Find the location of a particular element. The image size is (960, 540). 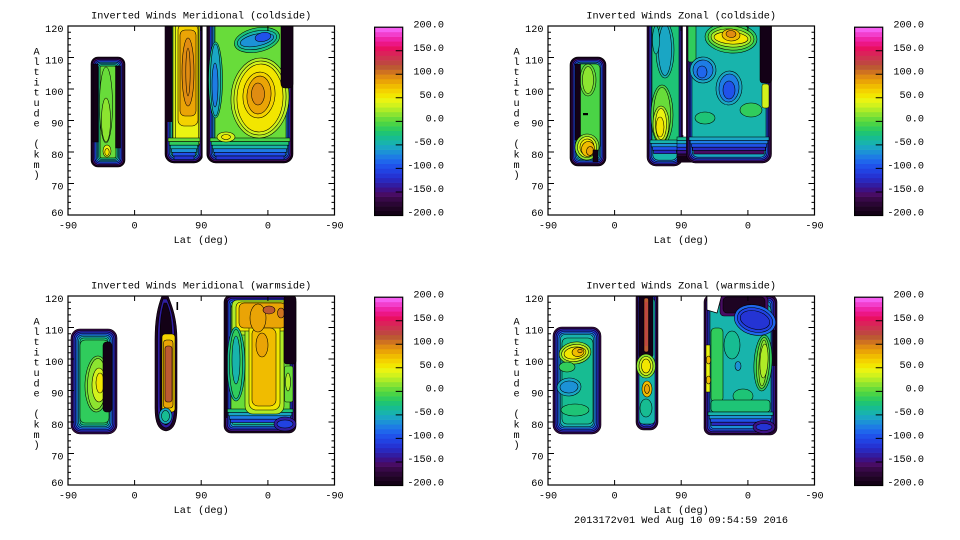

svg-text:Inverted Winds Zonal (coldside: Inverted Winds Zonal (coldside) is located at coordinates (681, 17).